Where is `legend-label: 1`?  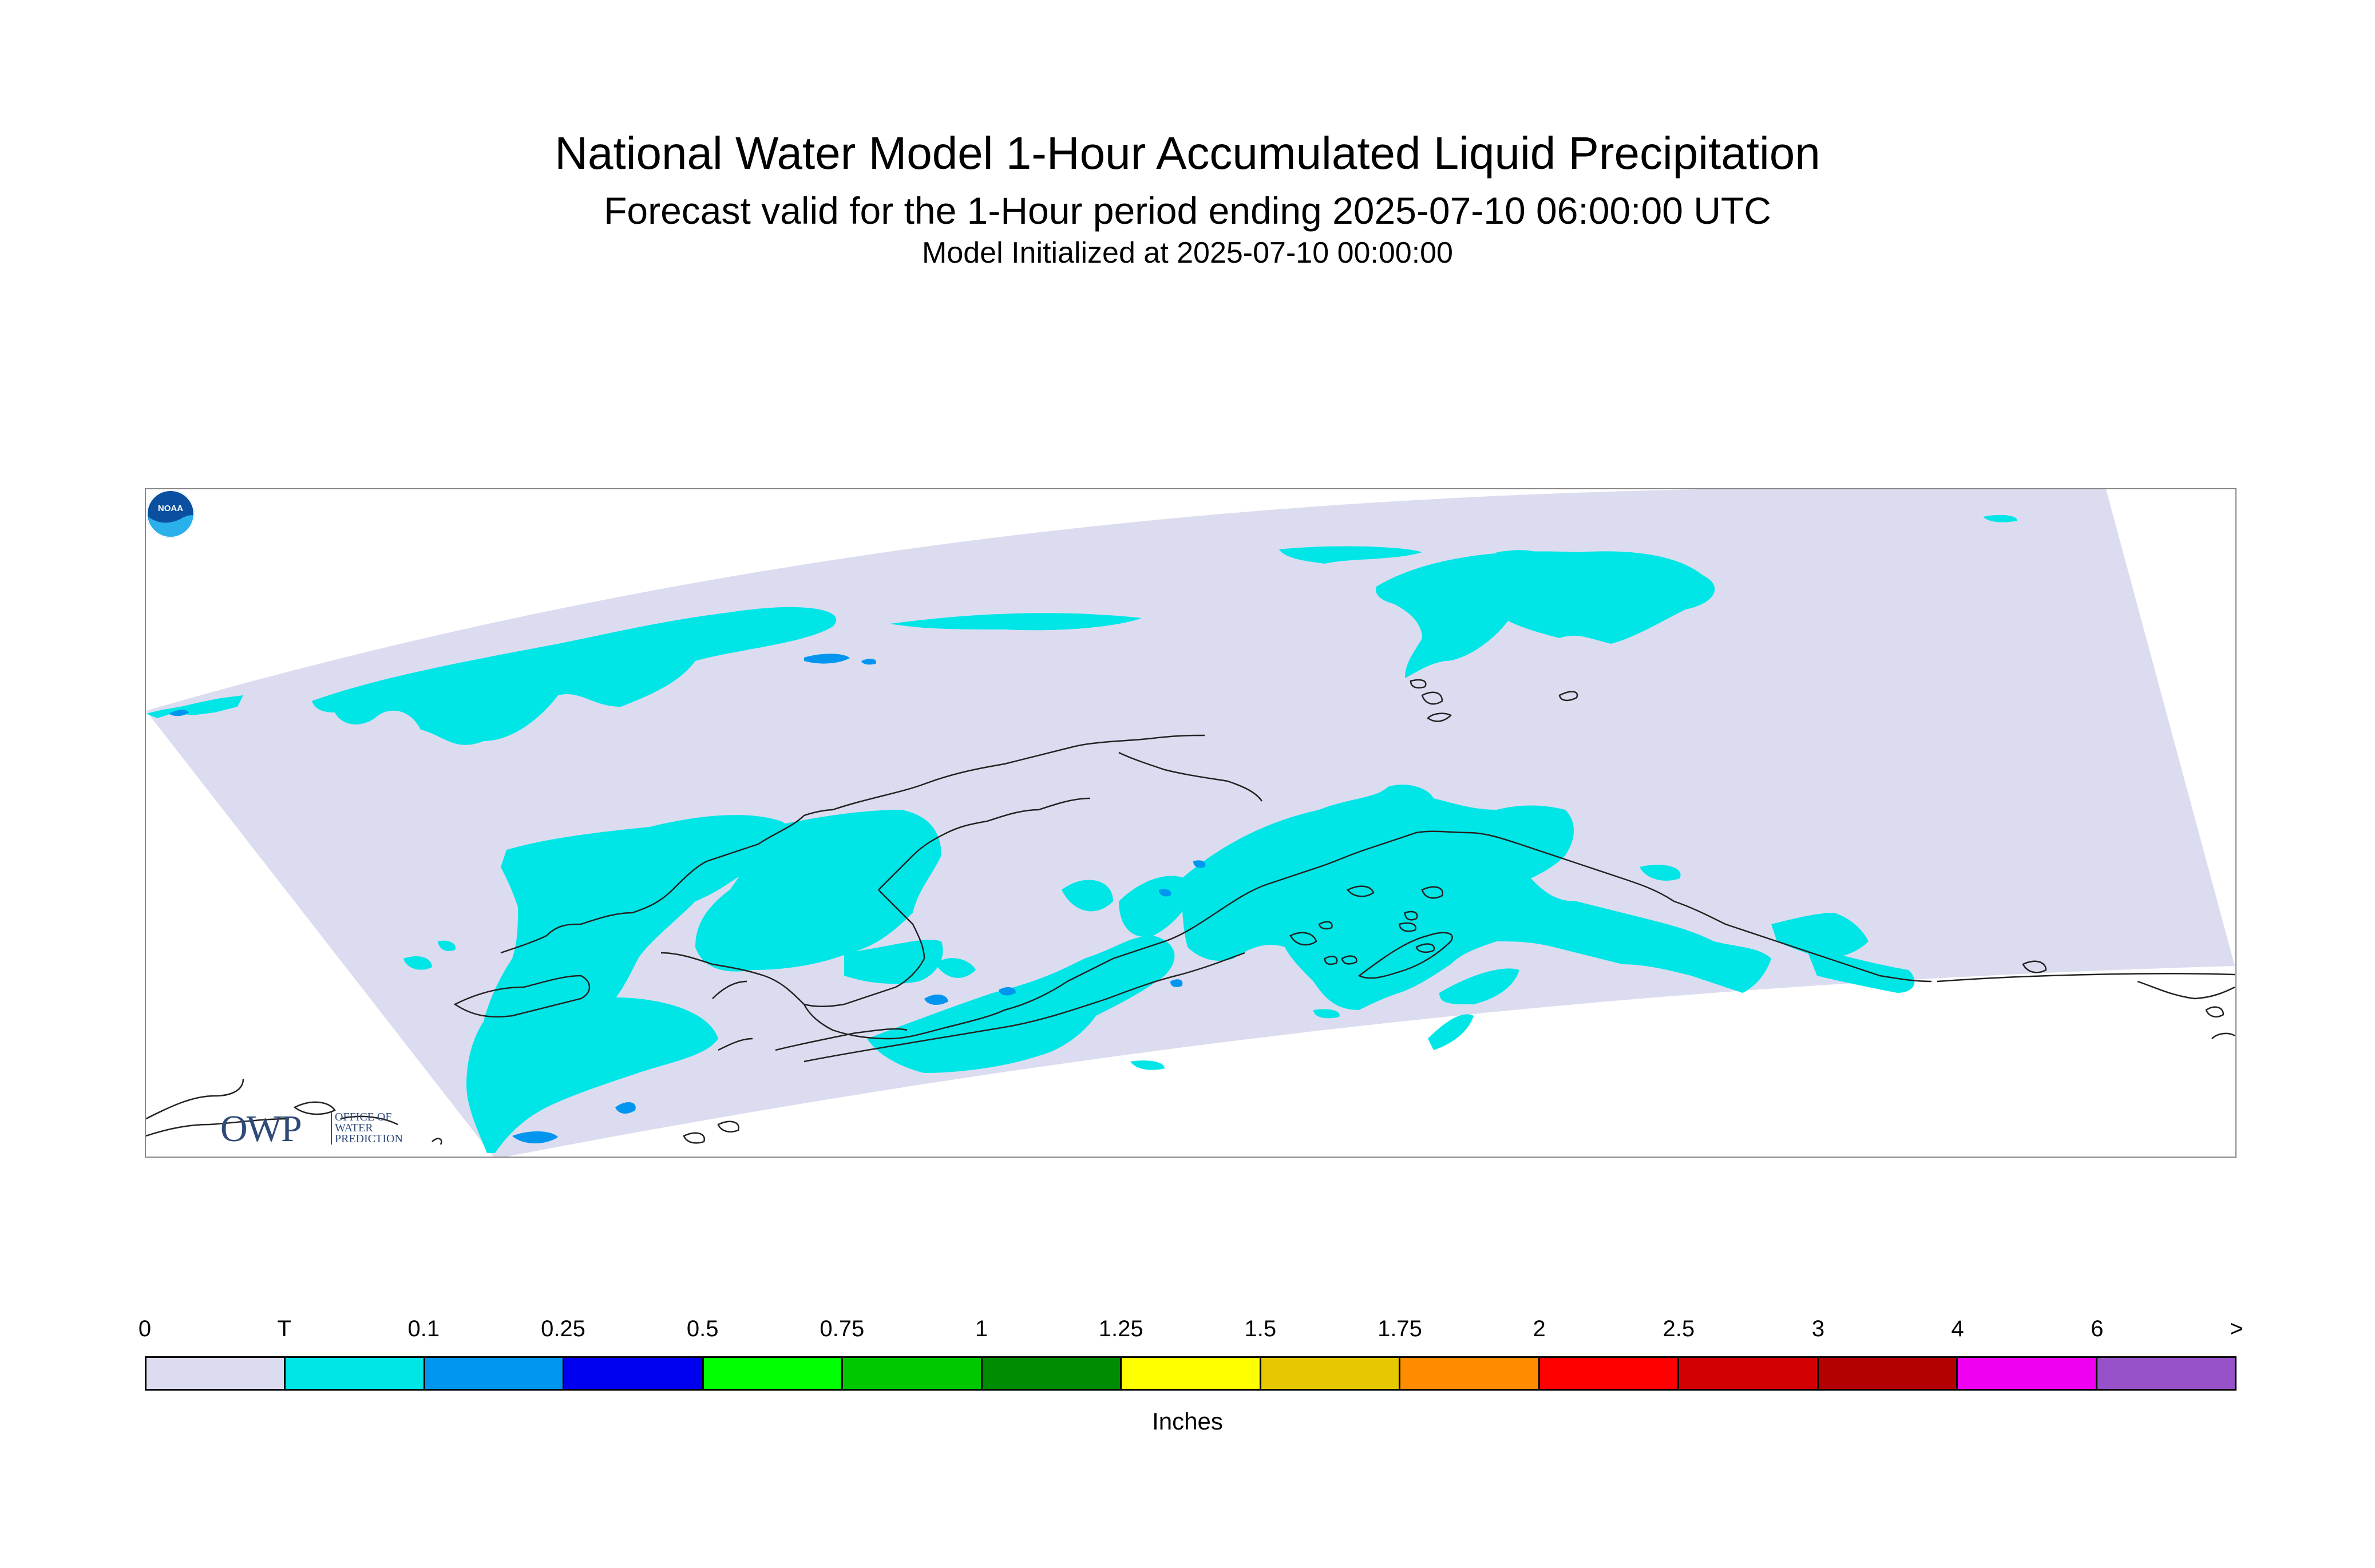 legend-label: 1 is located at coordinates (982, 1328).